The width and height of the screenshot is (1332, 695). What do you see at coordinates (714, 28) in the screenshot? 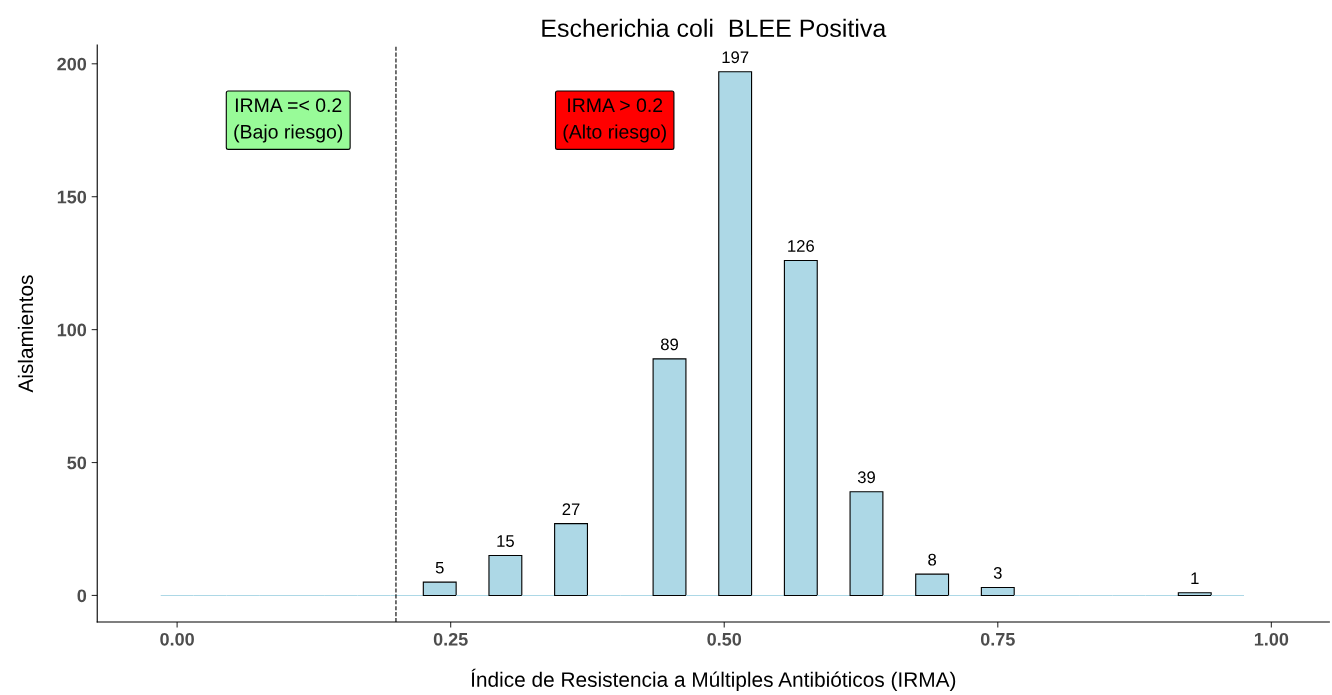
I see `chart-title: Escherichia coli BLEE Positiva` at bounding box center [714, 28].